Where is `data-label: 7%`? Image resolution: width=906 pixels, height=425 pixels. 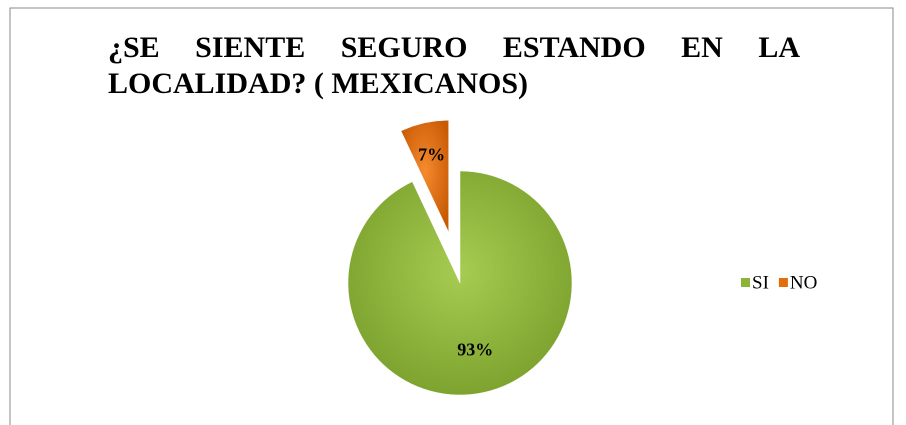 data-label: 7% is located at coordinates (431, 154).